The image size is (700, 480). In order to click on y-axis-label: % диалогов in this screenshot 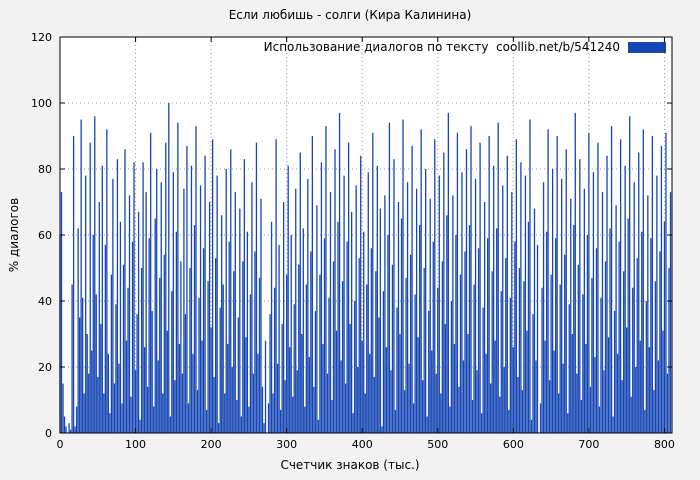, I will do `click(14, 235)`.